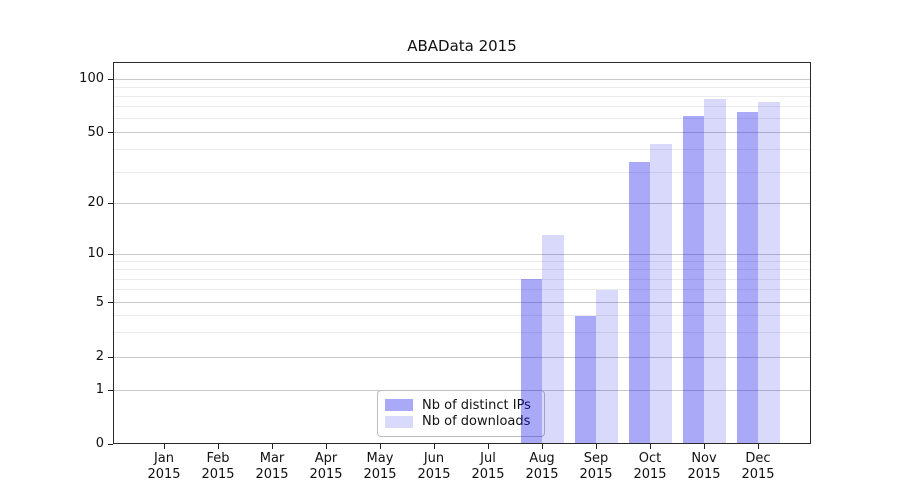 This screenshot has height=500, width=900. Describe the element at coordinates (531, 361) in the screenshot. I see `bar-distinct-ips-aug` at that location.